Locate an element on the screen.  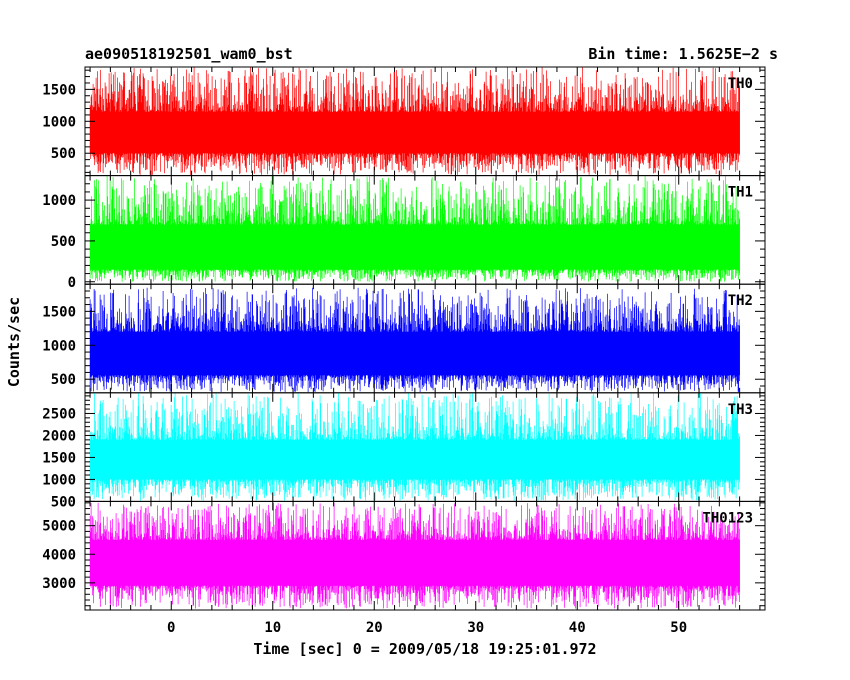
x-tick-label: 30 is located at coordinates (475, 628).